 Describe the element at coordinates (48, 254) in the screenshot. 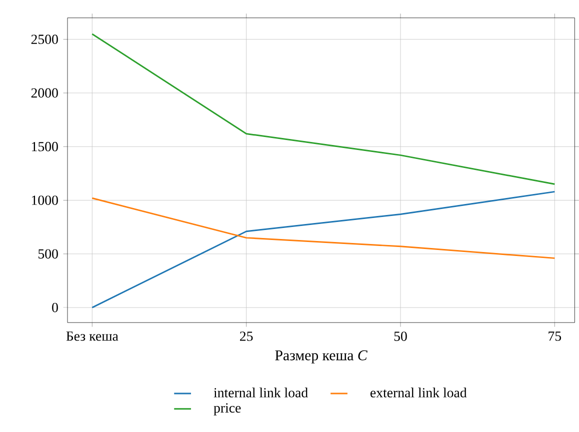

I see `y-tick-label: 500` at that location.